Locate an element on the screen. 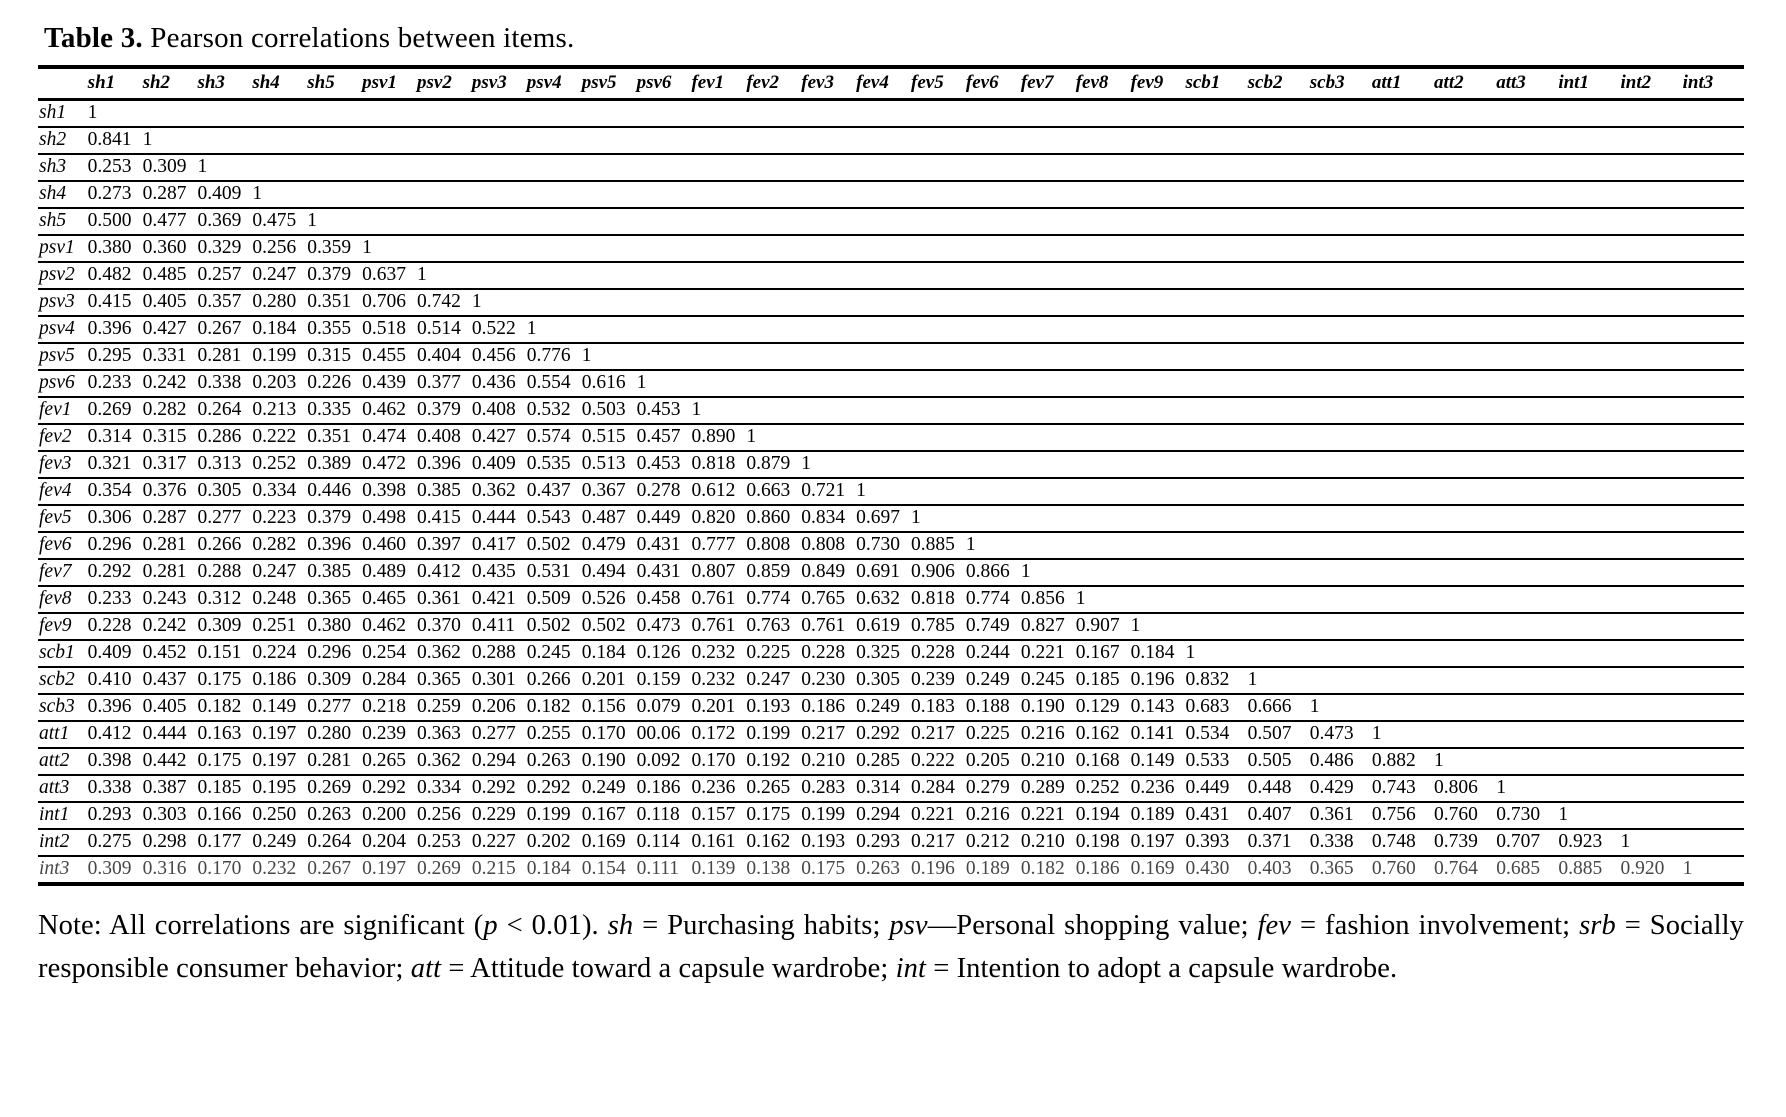  correlation-cell: 0.685 is located at coordinates (1518, 868).